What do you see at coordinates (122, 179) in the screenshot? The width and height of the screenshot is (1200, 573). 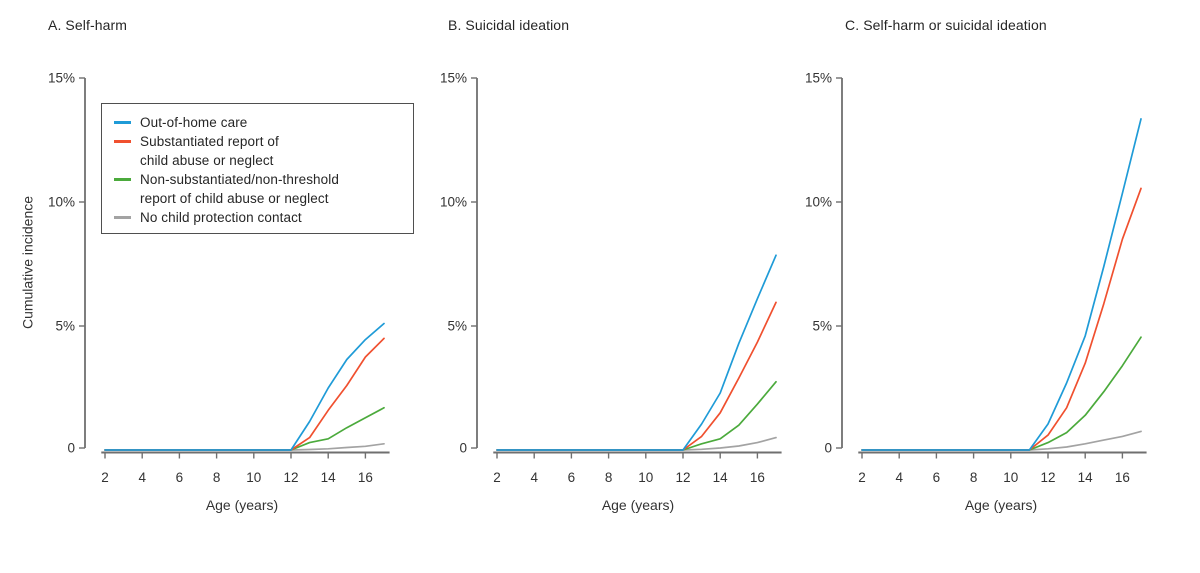 I see `non-substantiated-report-line-swatch-icon` at bounding box center [122, 179].